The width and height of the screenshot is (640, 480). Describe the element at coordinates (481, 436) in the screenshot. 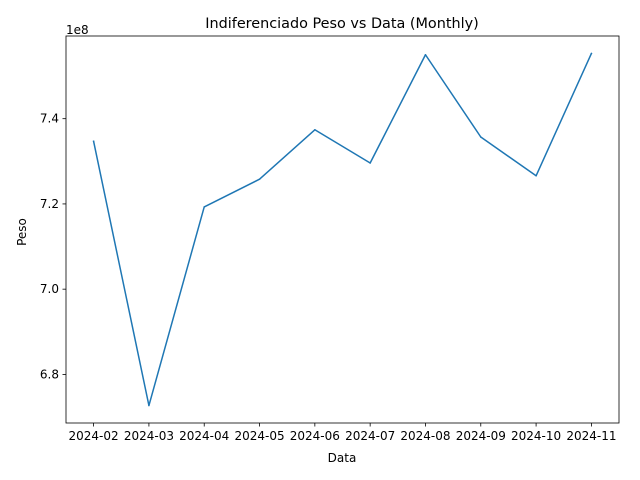

I see `x-tick-label: 2024-09` at that location.